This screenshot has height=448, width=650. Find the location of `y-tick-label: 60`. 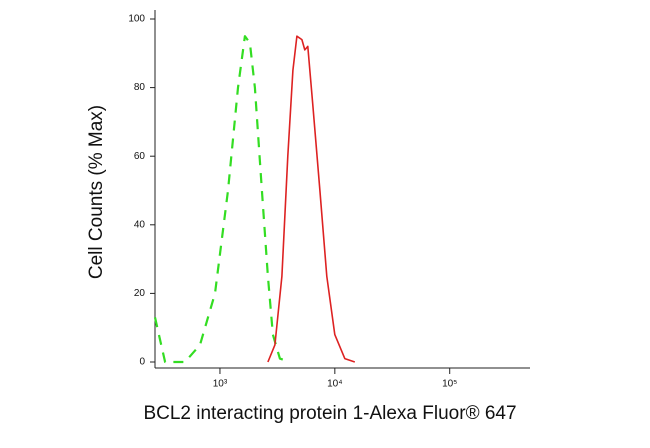

y-tick-label: 60 is located at coordinates (140, 156).